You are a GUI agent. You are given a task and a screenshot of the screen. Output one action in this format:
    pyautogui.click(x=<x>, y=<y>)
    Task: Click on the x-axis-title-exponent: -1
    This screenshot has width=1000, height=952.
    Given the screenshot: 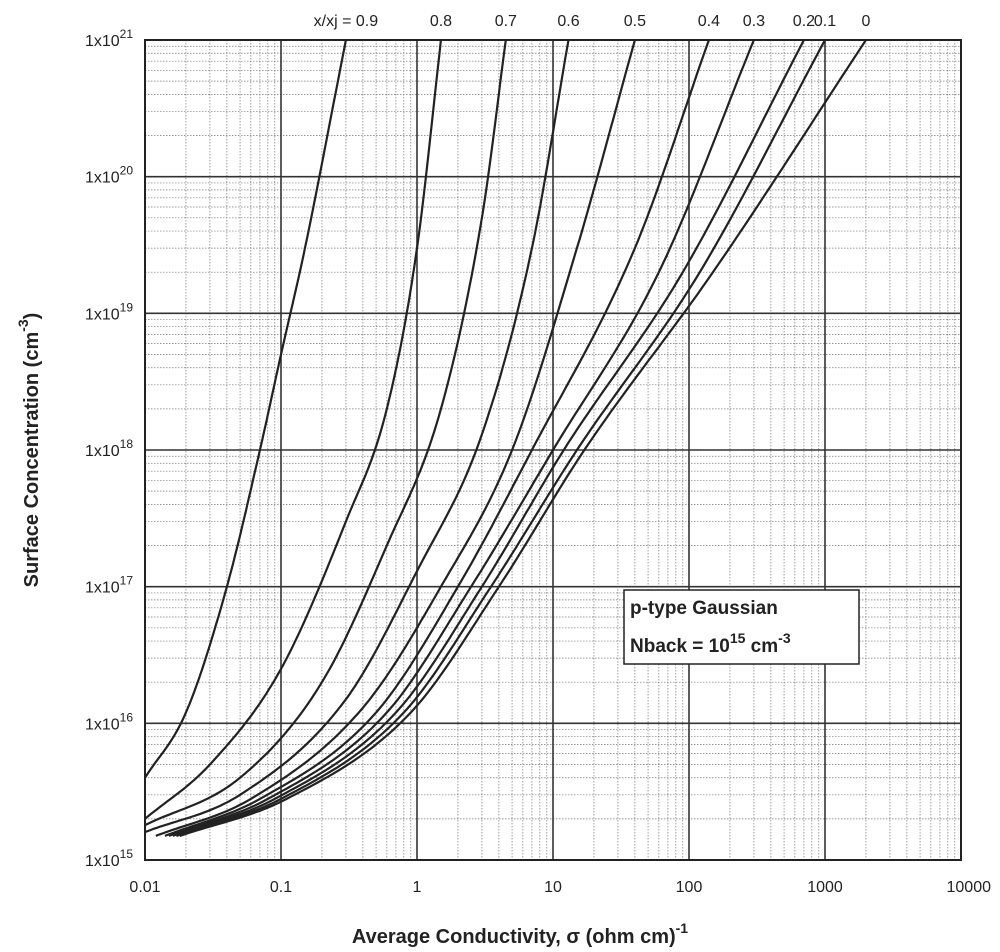 What is the action you would take?
    pyautogui.click(x=682, y=928)
    